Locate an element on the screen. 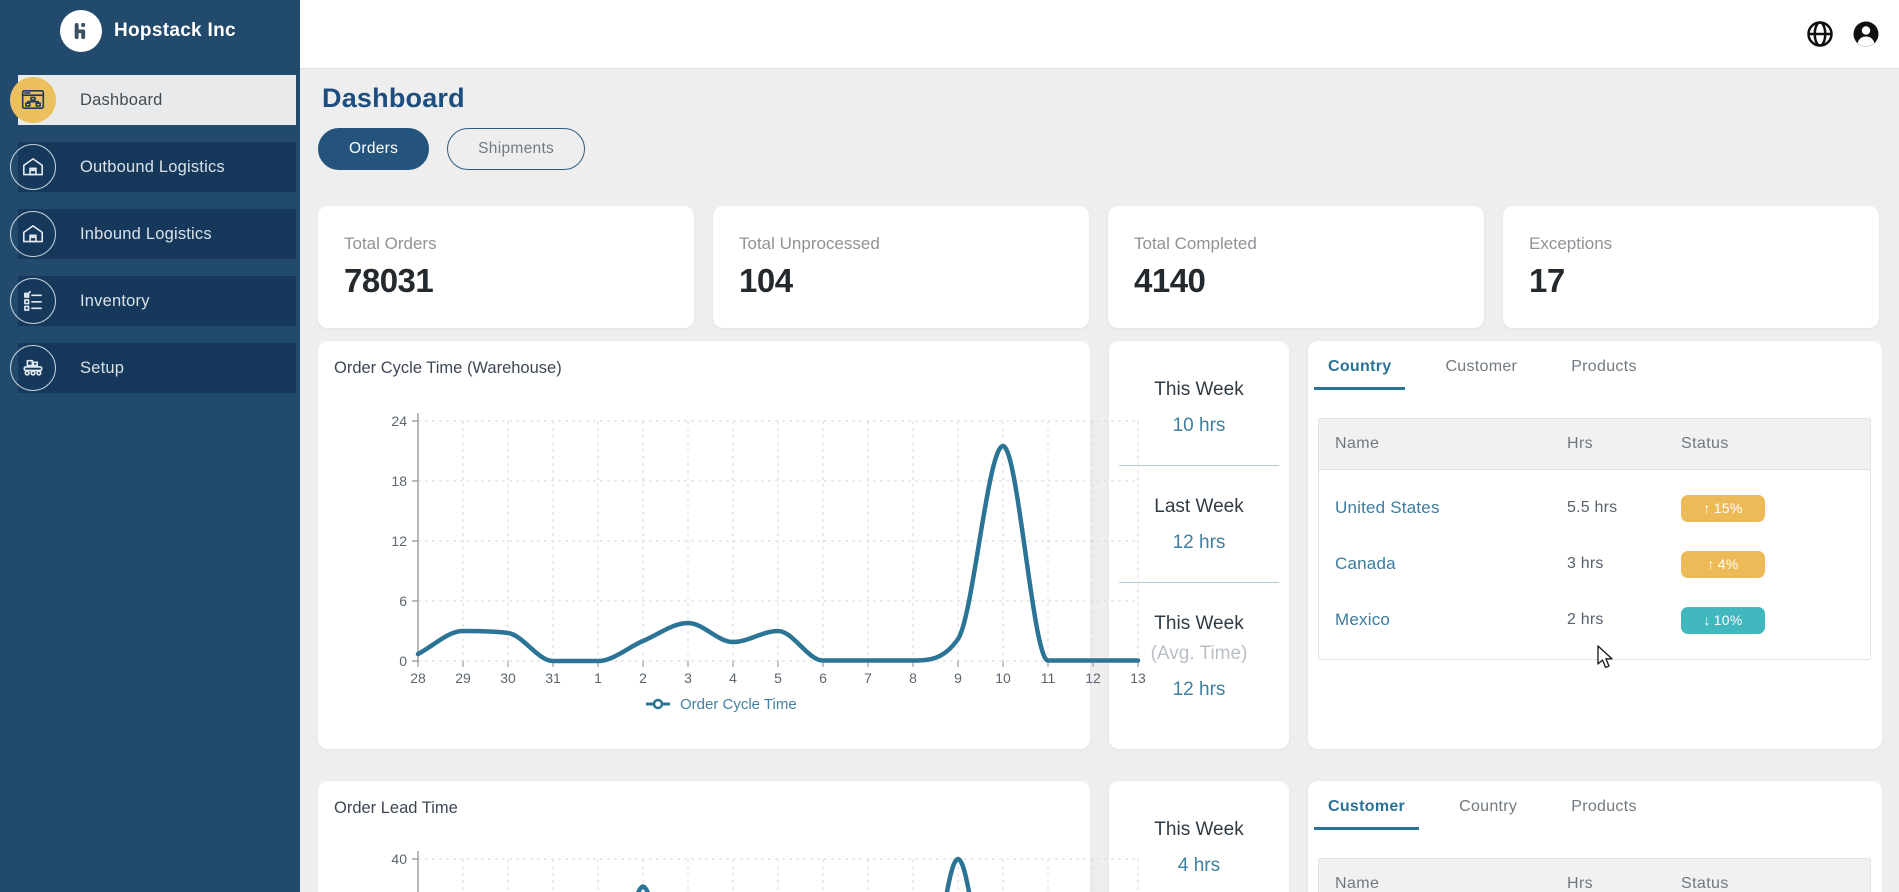 The width and height of the screenshot is (1899, 892). svg-text: 3 is located at coordinates (688, 678).